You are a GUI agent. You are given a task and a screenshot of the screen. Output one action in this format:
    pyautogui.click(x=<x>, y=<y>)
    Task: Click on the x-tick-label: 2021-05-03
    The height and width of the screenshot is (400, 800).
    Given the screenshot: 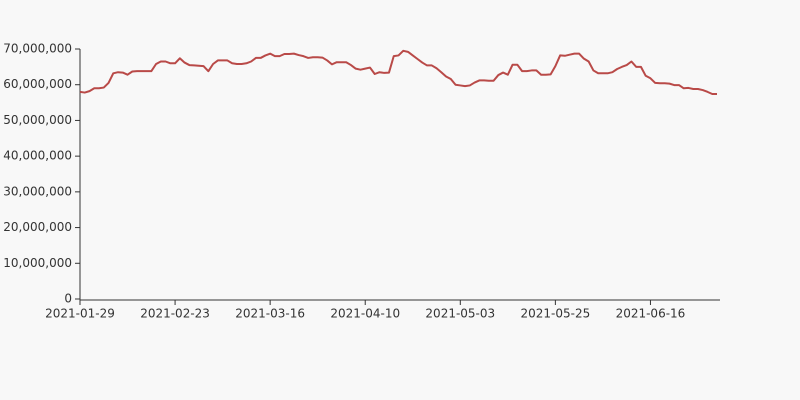 What is the action you would take?
    pyautogui.click(x=460, y=314)
    